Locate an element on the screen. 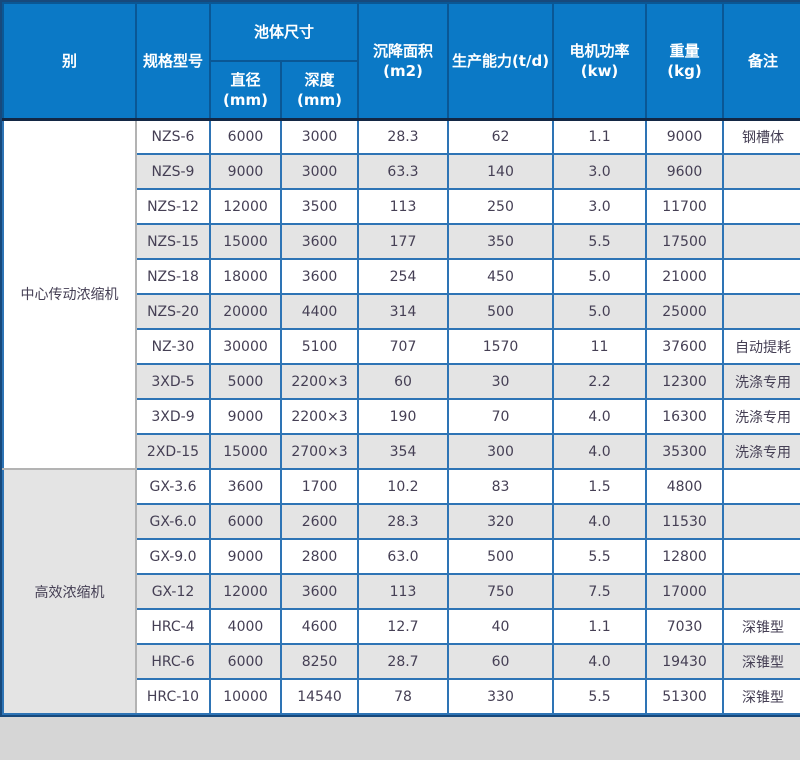 The image size is (800, 760). settling-area-cell: 28.7 is located at coordinates (403, 661).